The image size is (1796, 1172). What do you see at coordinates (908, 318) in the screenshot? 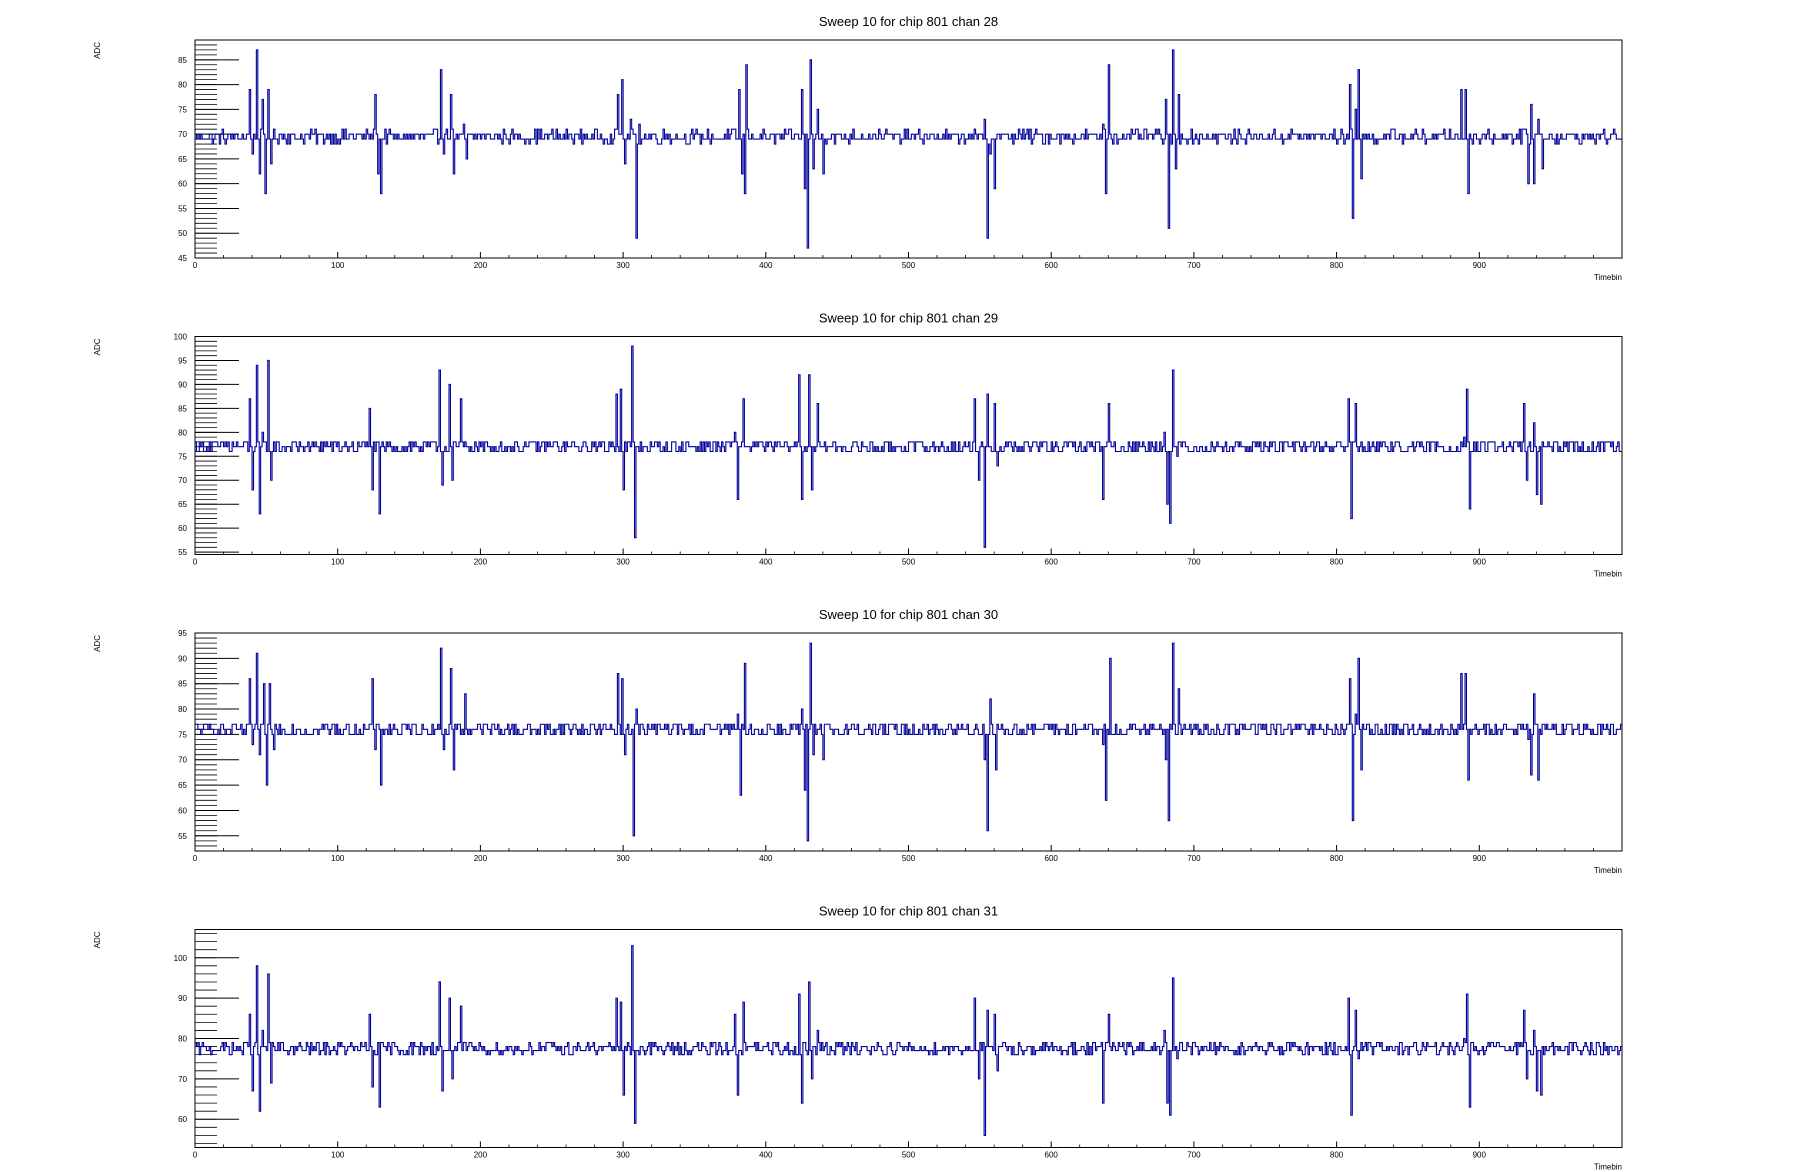
I see `chart-title: Sweep 10 for chip 801 chan 29` at bounding box center [908, 318].